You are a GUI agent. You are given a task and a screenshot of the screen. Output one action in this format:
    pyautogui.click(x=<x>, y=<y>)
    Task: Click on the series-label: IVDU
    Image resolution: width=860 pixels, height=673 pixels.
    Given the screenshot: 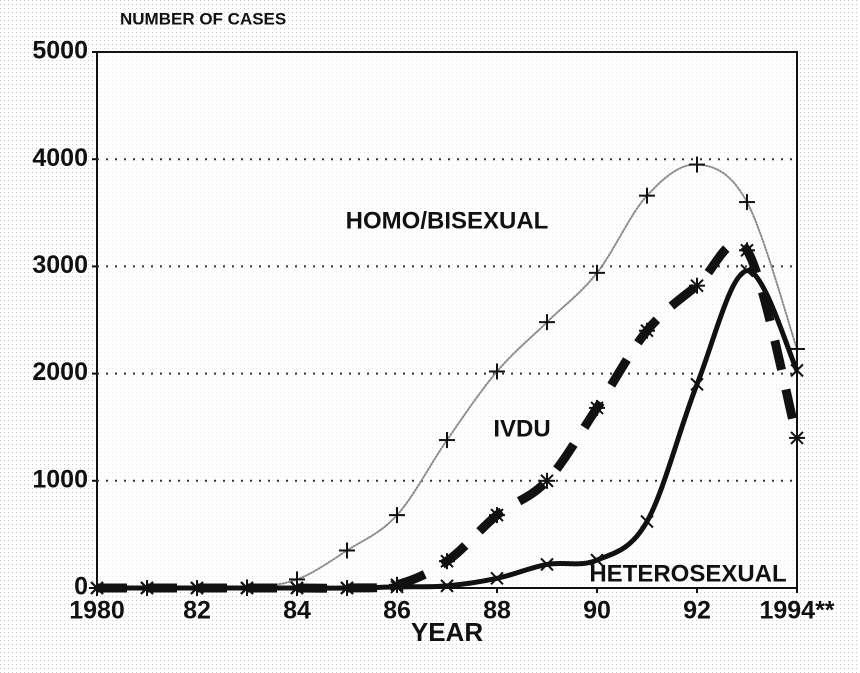 What is the action you would take?
    pyautogui.click(x=521, y=428)
    